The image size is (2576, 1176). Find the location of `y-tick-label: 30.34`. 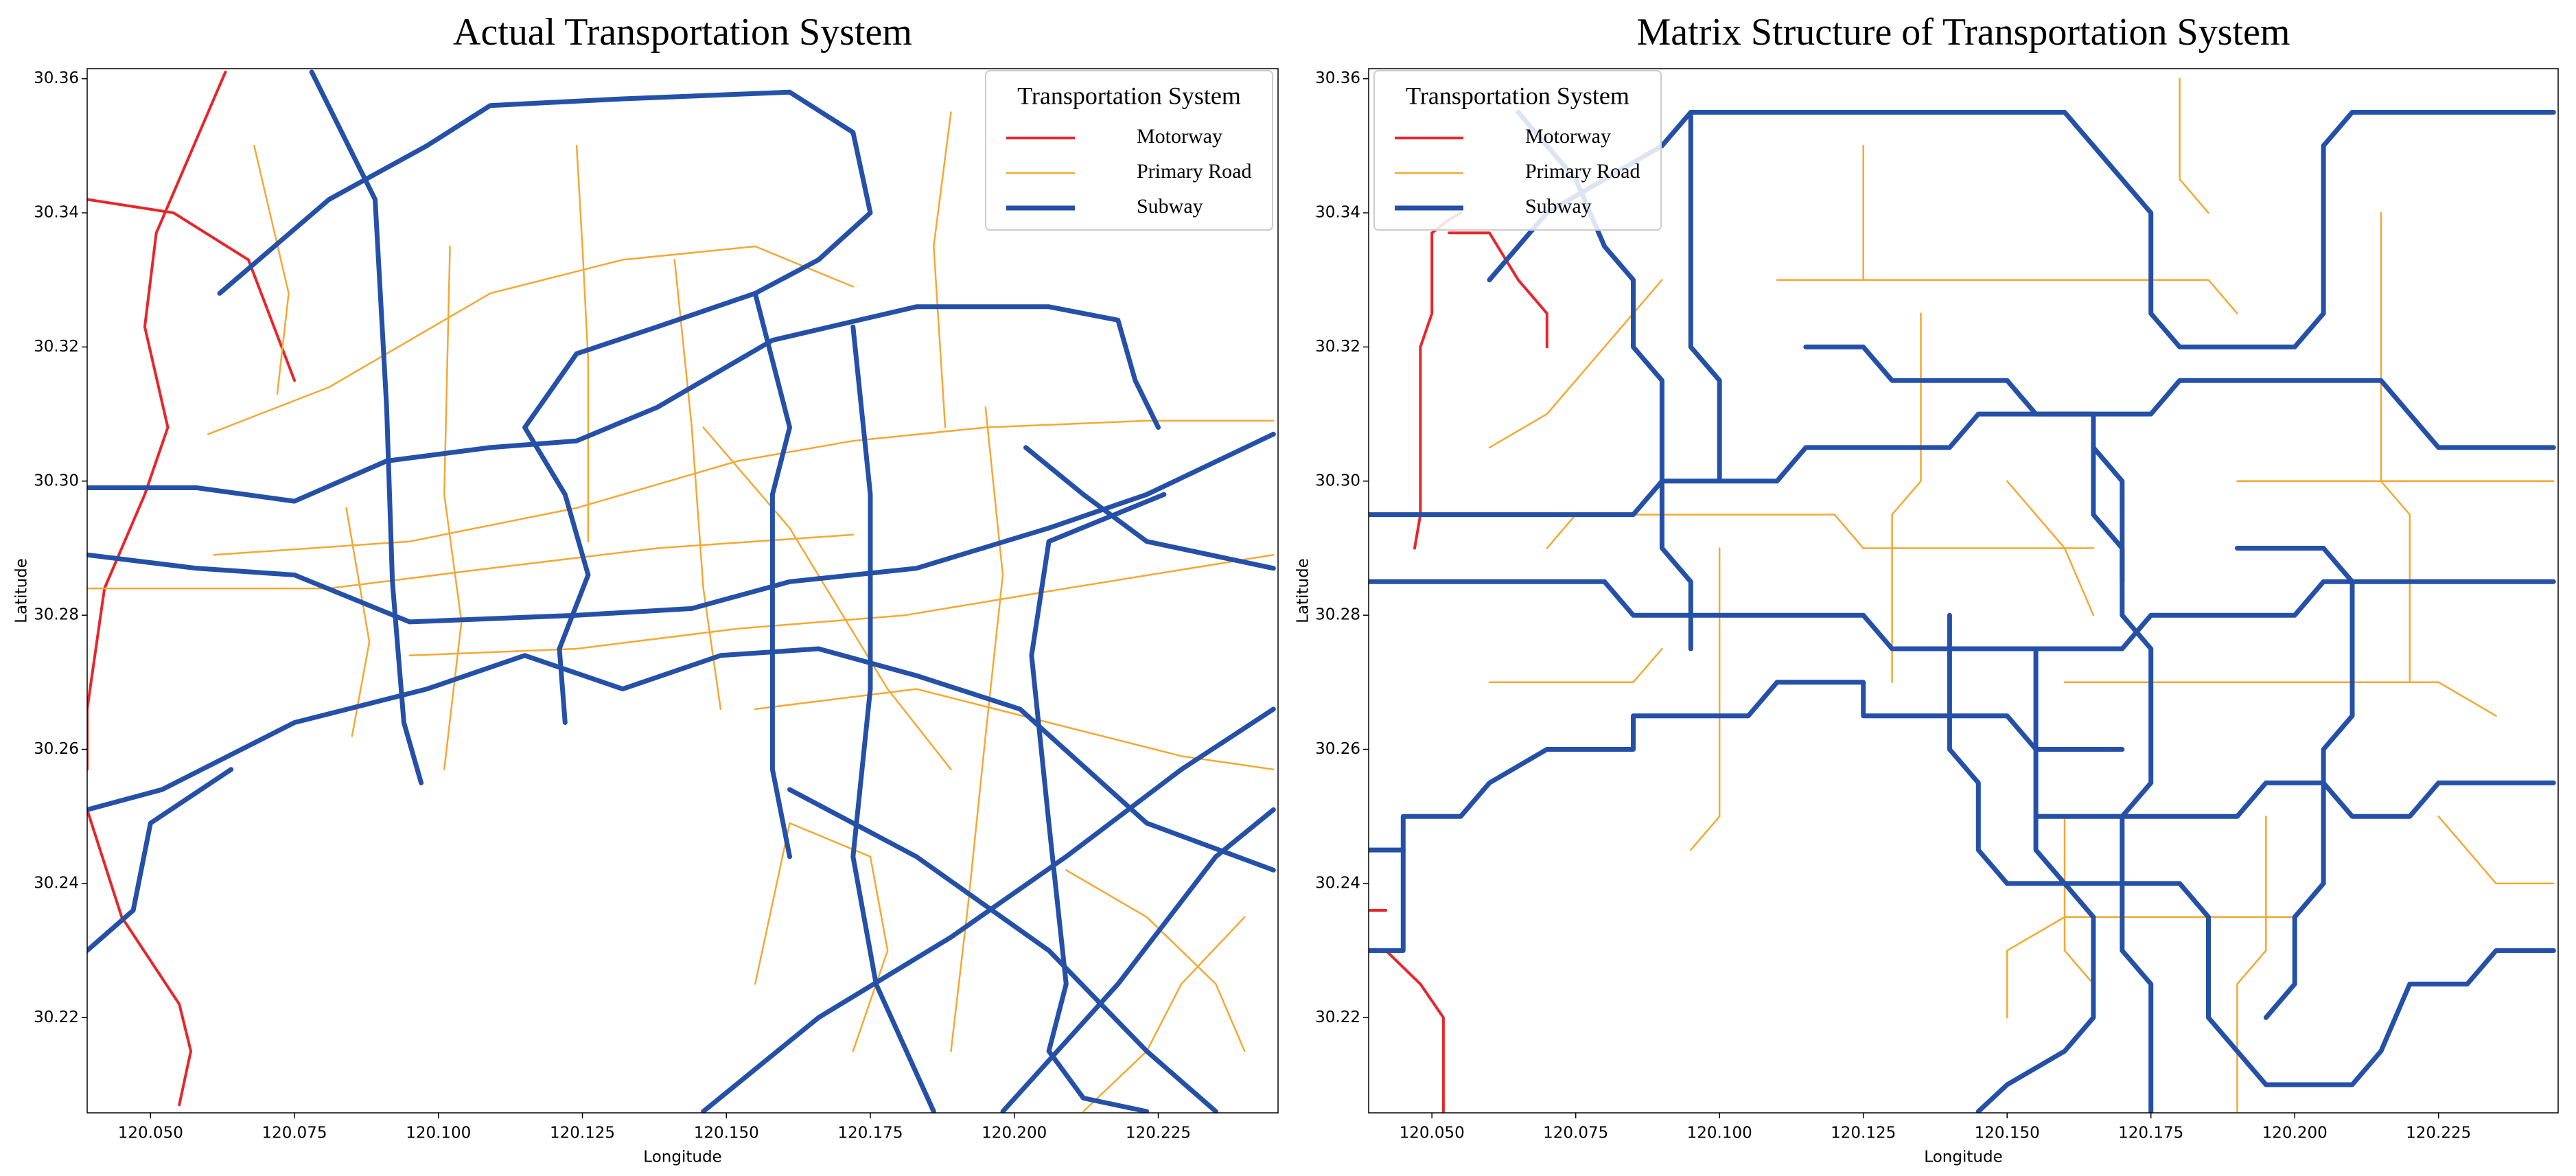

y-tick-label: 30.34 is located at coordinates (1337, 213).